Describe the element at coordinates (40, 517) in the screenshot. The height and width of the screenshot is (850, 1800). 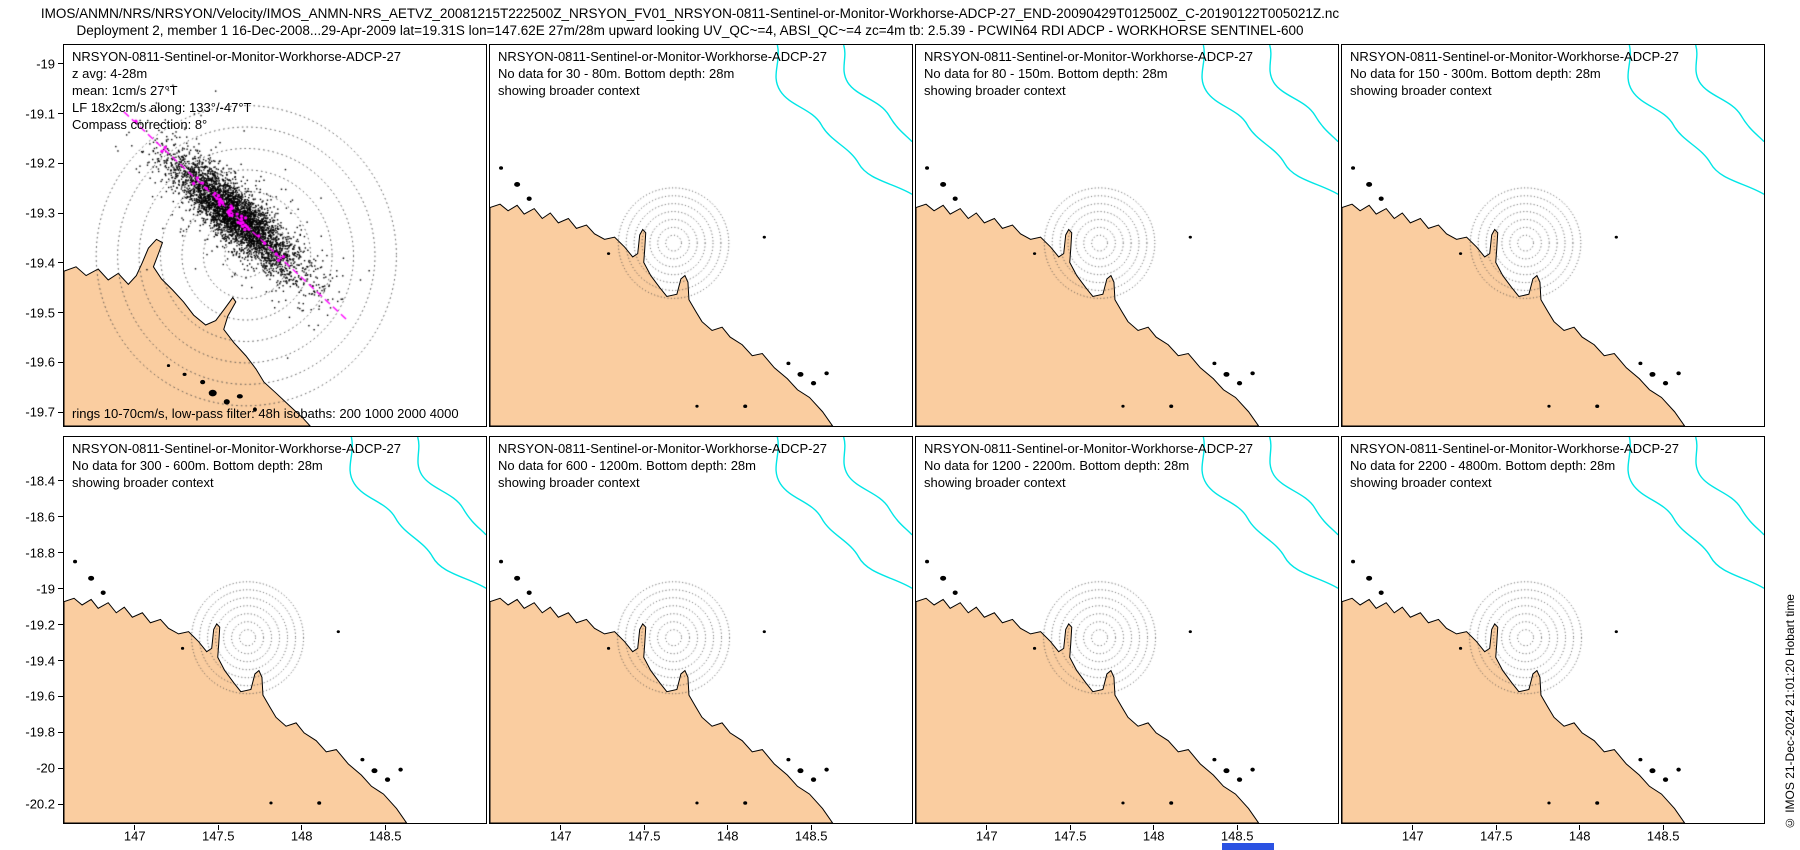
I see `axis-tick-label: -18.6` at that location.